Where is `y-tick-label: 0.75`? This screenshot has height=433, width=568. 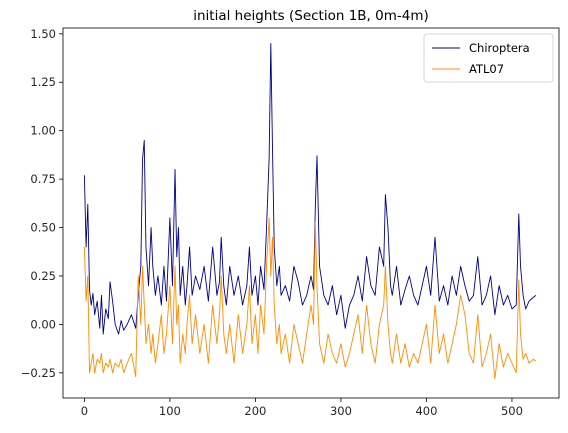 y-tick-label: 0.75 is located at coordinates (43, 179).